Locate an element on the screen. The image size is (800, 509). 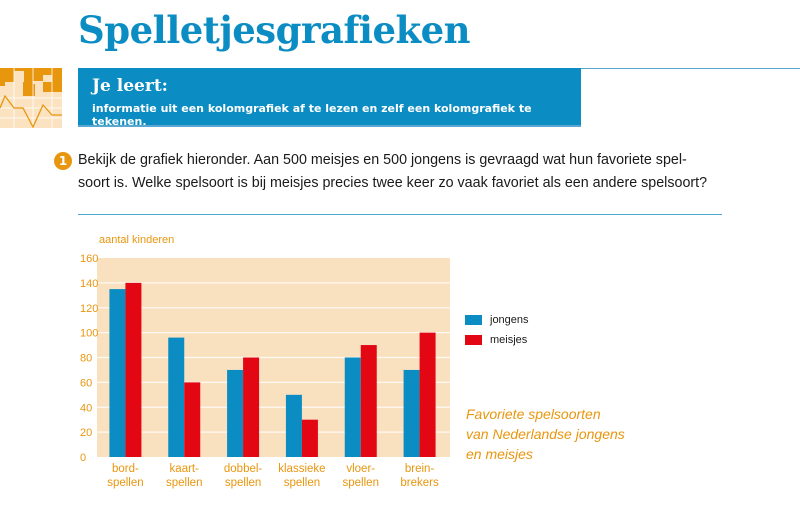
y-tick-label: 20 is located at coordinates (86, 433).